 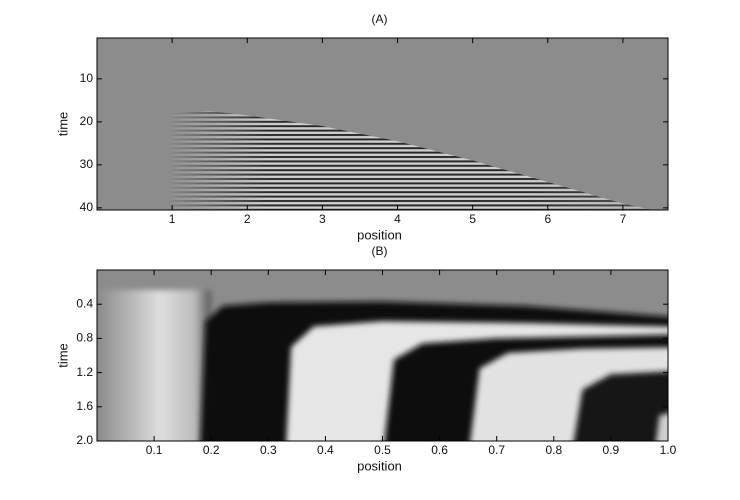 What do you see at coordinates (84, 406) in the screenshot?
I see `y-tick-label: 1.6` at bounding box center [84, 406].